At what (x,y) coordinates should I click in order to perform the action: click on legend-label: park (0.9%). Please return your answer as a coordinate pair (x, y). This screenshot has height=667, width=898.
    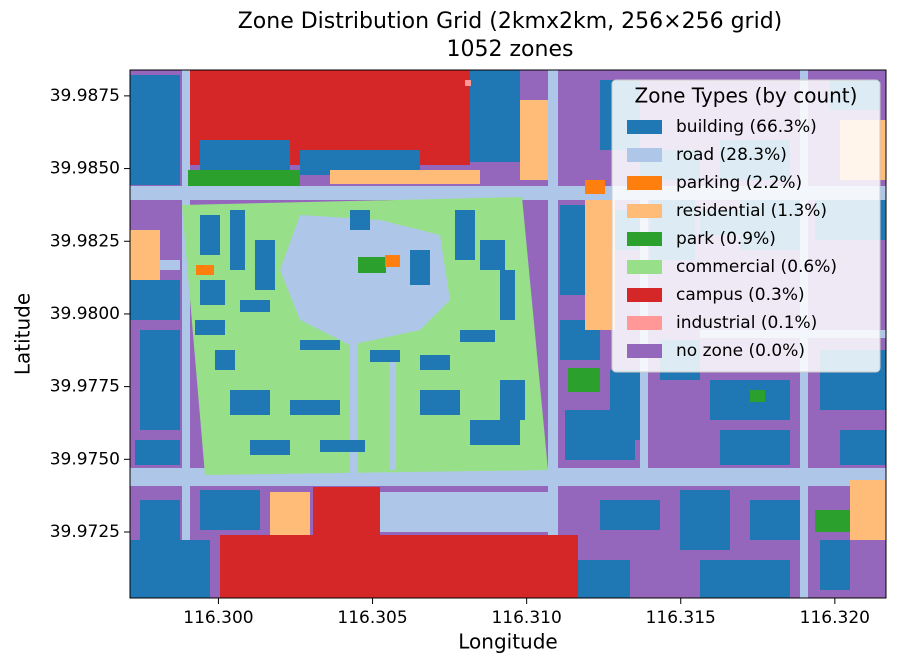
    Looking at the image, I should click on (726, 239).